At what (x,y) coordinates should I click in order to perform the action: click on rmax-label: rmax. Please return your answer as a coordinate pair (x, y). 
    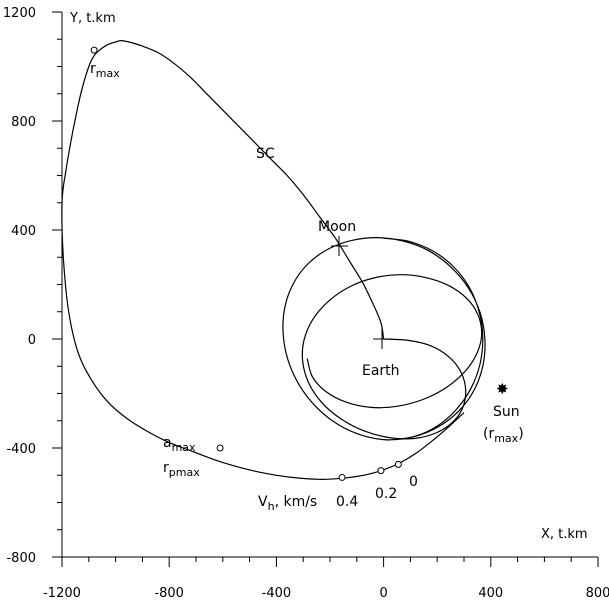
    Looking at the image, I should click on (105, 70).